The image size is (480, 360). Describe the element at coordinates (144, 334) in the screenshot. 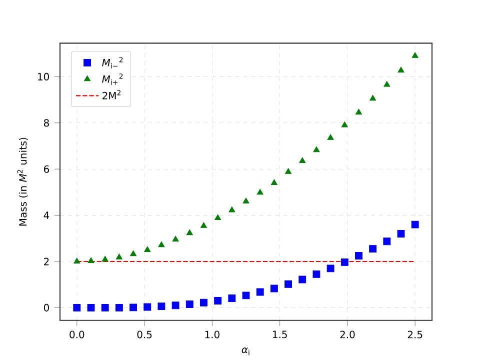

I see `x-tick-label: 0.5` at that location.